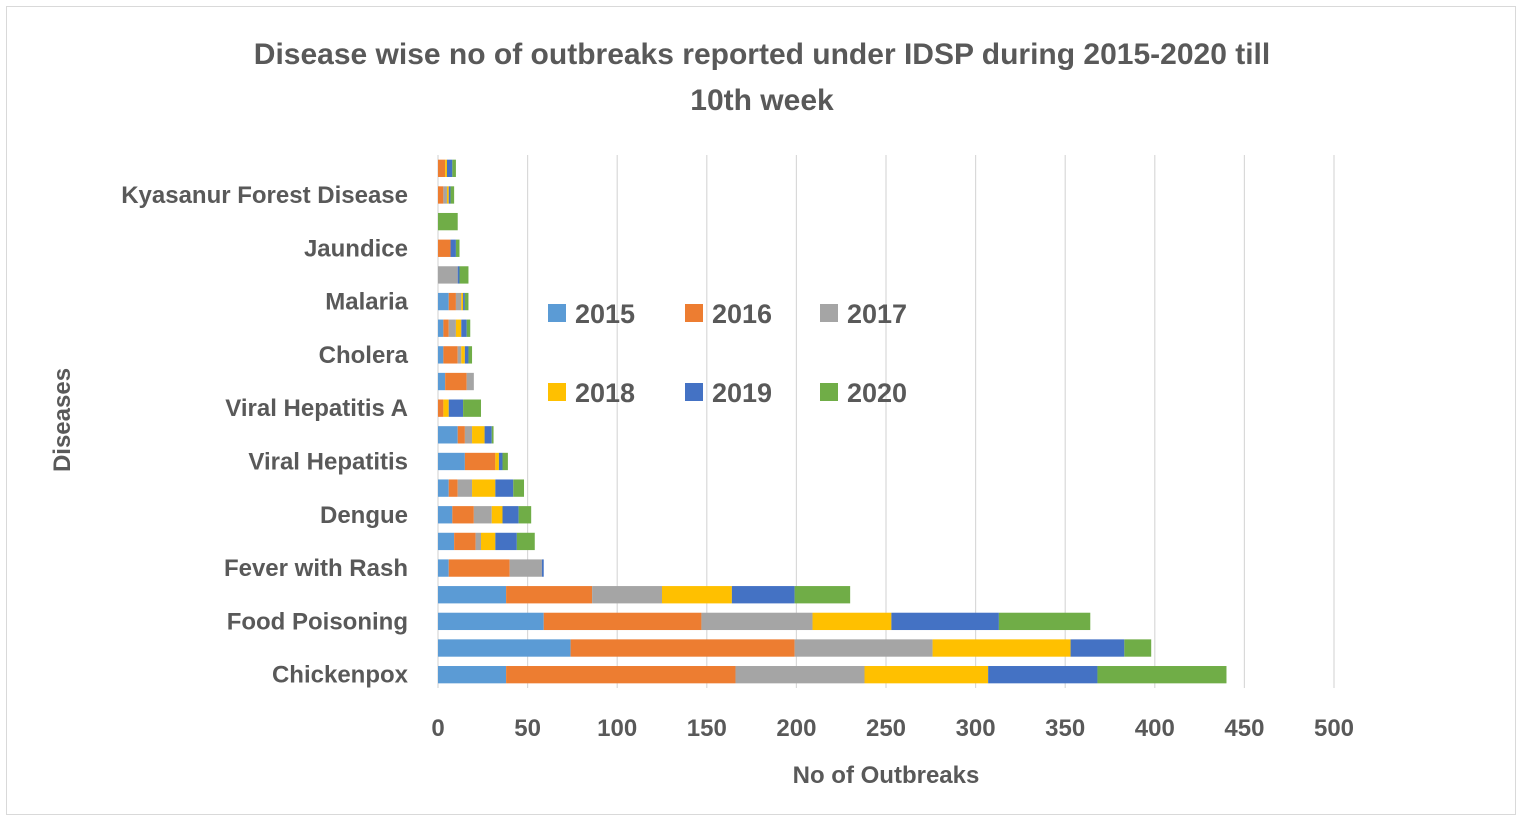  Describe the element at coordinates (317, 621) in the screenshot. I see `category-label-2: Food Poisoning` at that location.